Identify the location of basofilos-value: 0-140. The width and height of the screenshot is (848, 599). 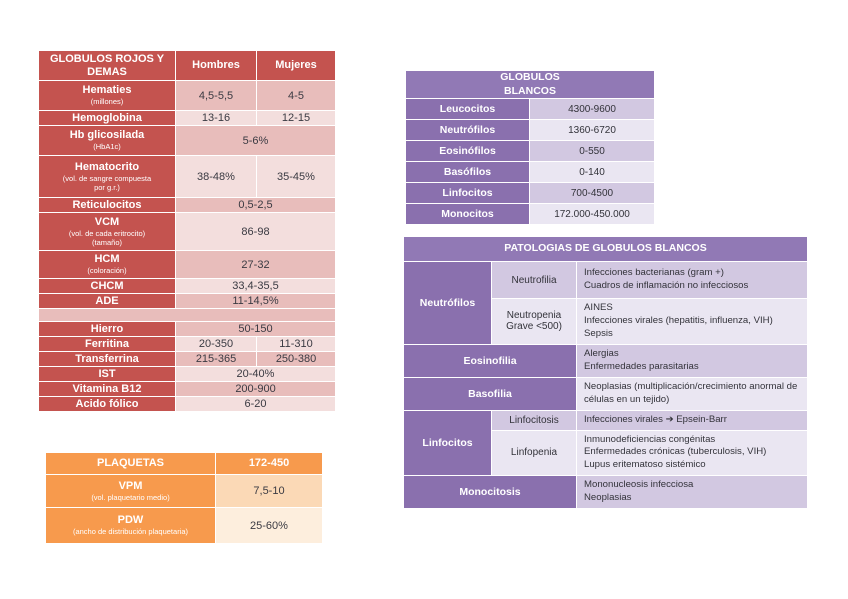
(592, 172).